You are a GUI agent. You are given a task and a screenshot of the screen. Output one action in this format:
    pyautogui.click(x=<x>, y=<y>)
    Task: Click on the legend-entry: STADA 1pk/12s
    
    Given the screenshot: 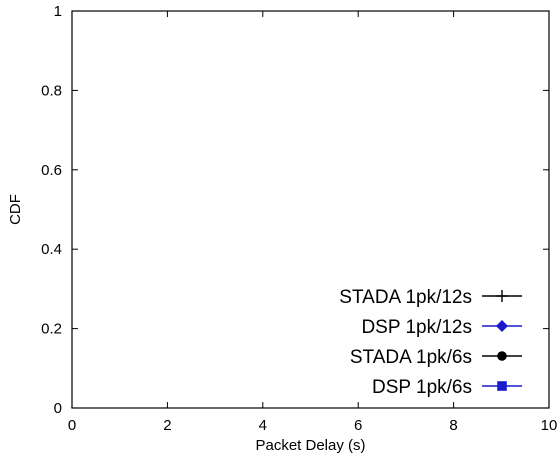 What is the action you would take?
    pyautogui.click(x=430, y=297)
    